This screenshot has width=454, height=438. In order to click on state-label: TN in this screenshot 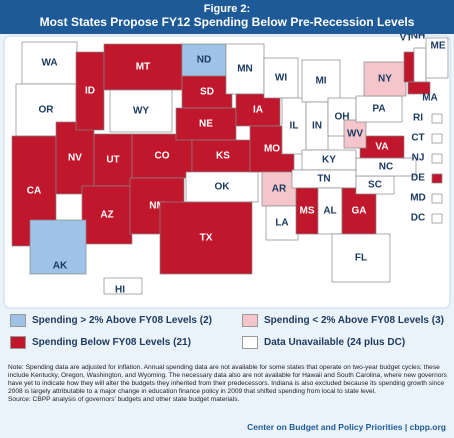, I will do `click(323, 179)`.